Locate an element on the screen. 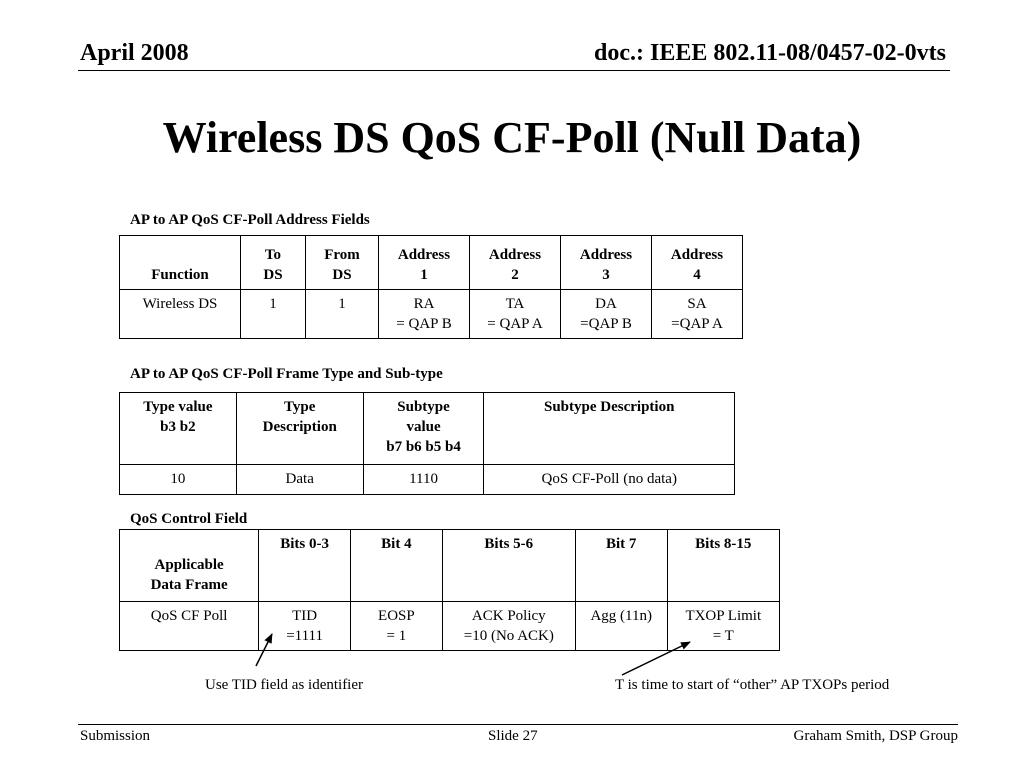 The width and height of the screenshot is (1024, 768). table-cell: ACK Policy =10 (No ACK) is located at coordinates (508, 626).